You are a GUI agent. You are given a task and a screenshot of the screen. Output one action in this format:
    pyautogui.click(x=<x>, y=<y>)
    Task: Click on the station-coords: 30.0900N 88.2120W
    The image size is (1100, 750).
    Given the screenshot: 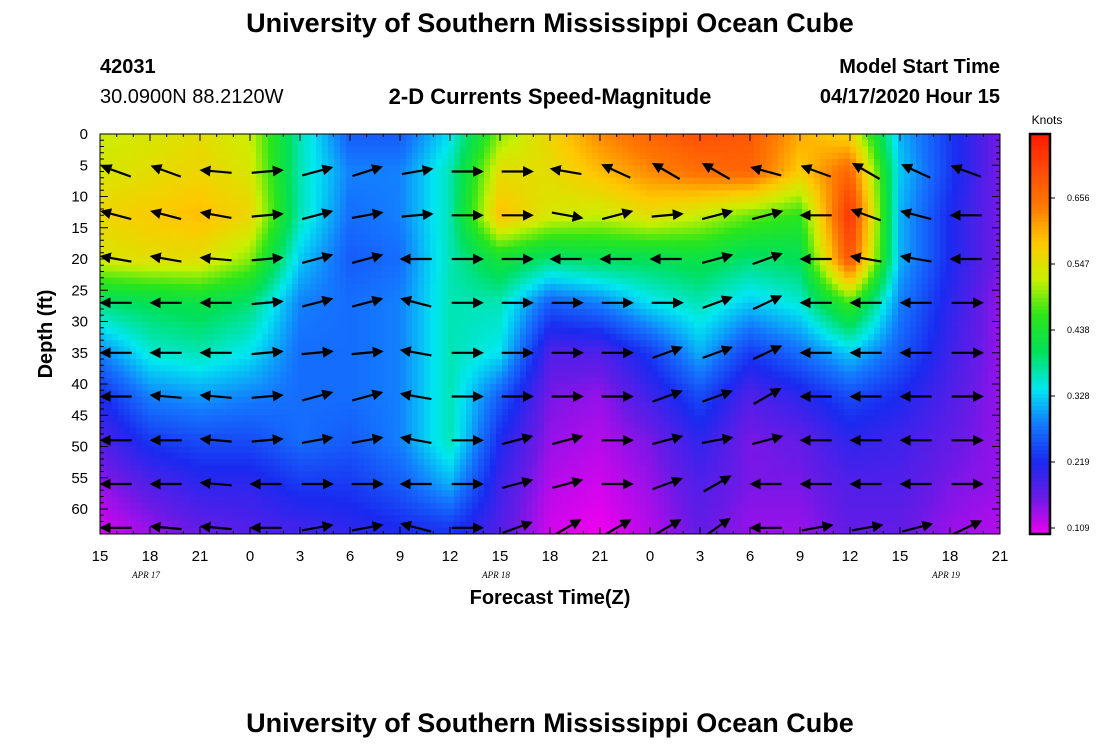 What is the action you would take?
    pyautogui.click(x=192, y=97)
    